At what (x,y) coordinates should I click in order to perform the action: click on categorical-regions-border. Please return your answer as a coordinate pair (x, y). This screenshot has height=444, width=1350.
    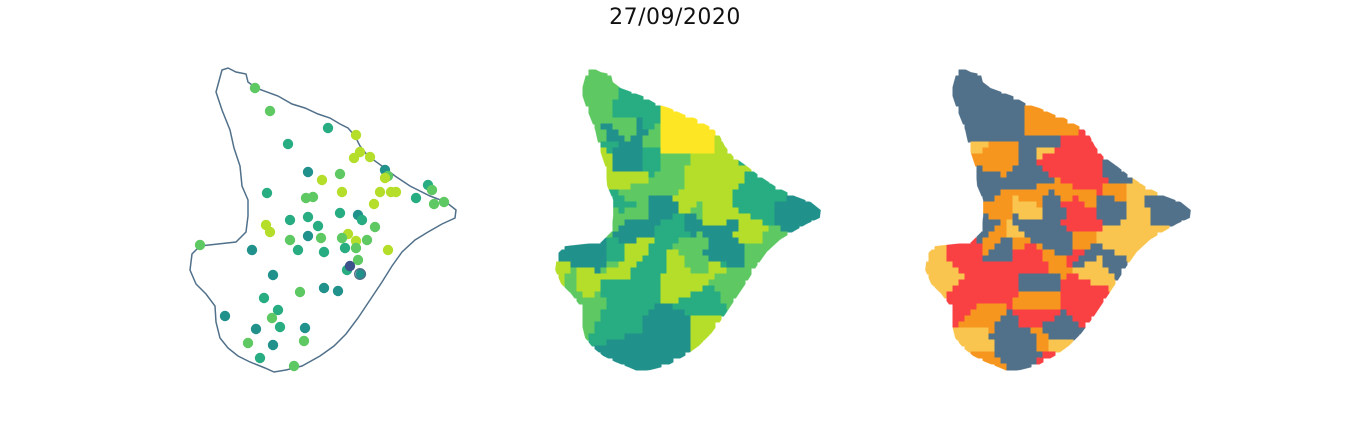
    Looking at the image, I should click on (1058, 220).